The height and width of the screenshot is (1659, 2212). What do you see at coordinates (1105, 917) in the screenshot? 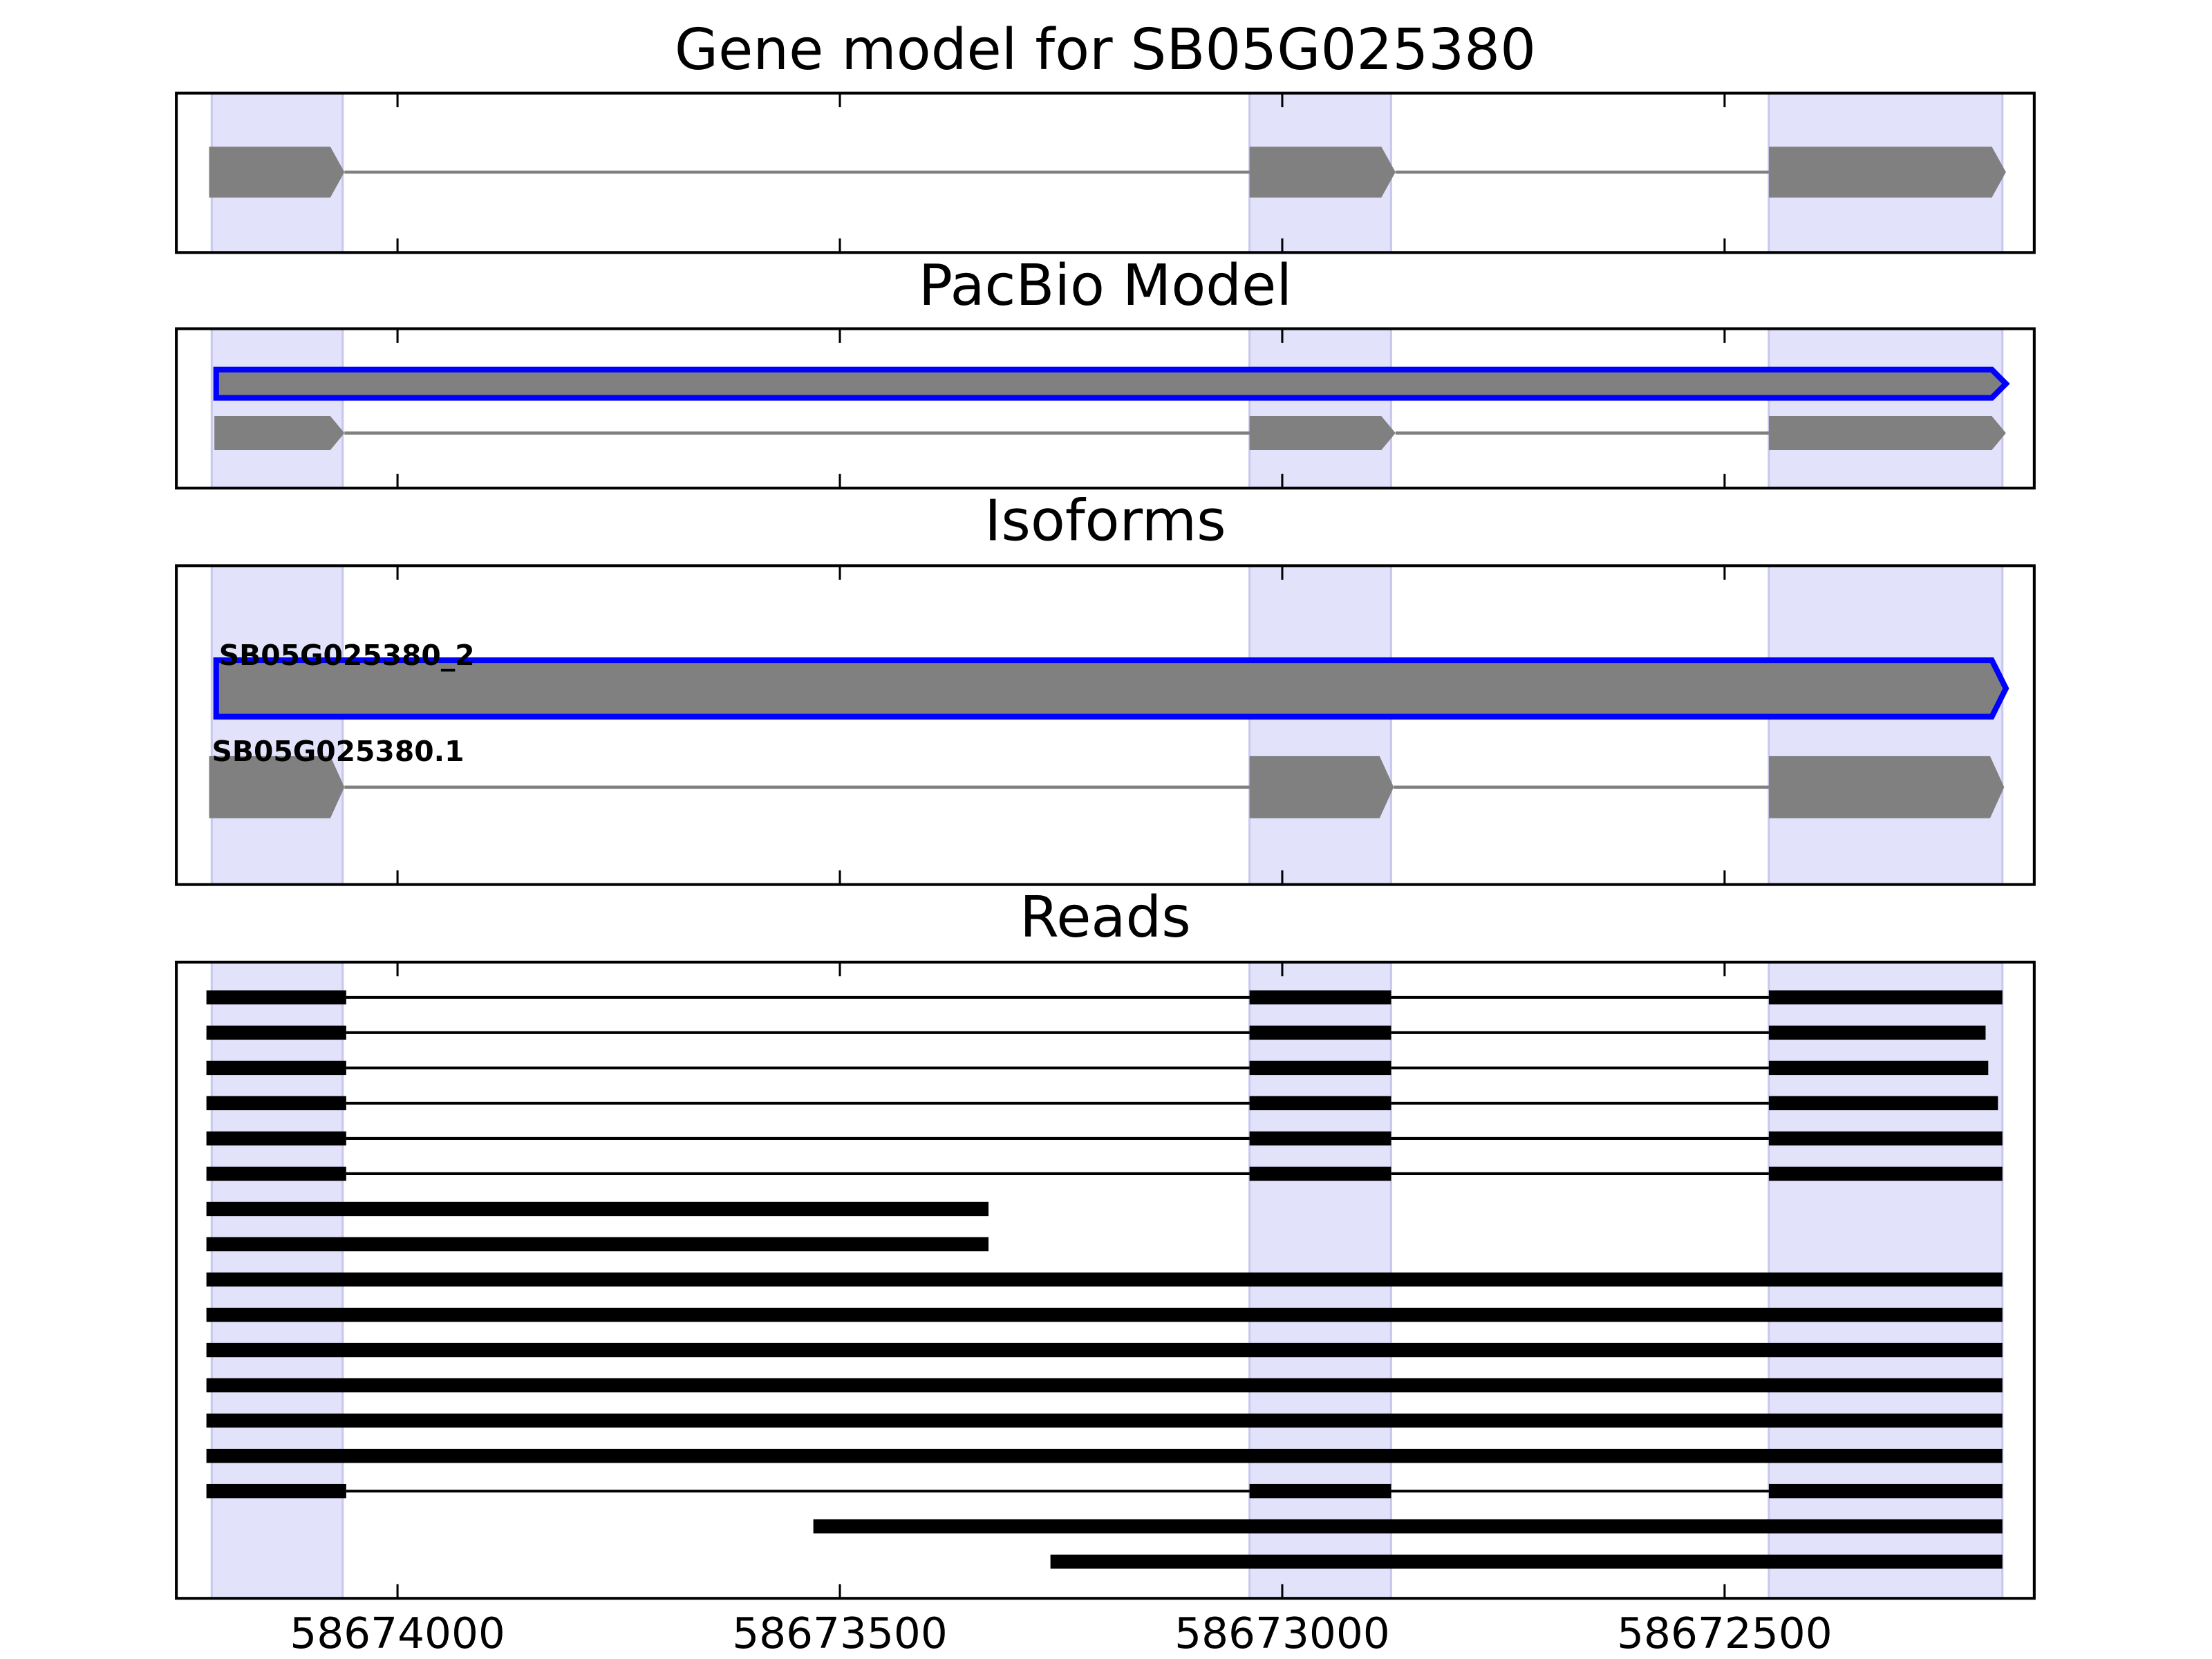
I see `panel-title: Reads` at bounding box center [1105, 917].